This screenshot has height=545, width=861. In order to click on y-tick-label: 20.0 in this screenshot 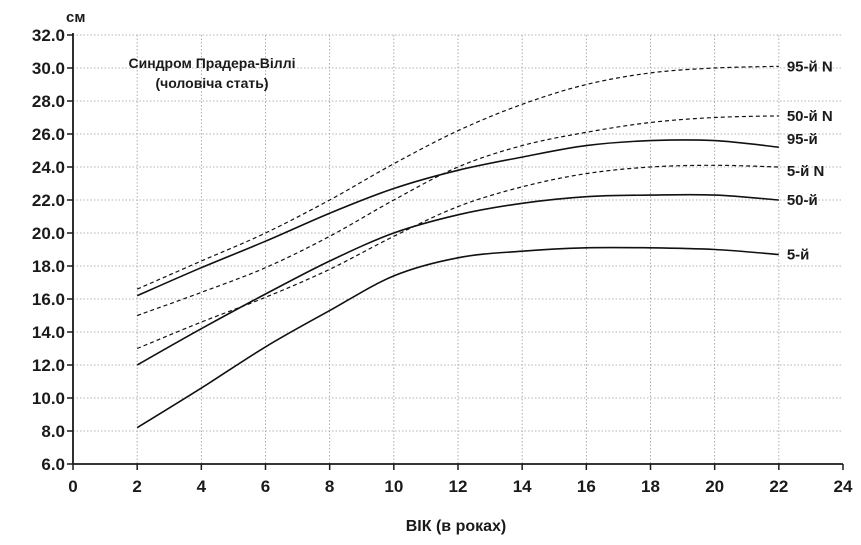, I will do `click(48, 233)`.